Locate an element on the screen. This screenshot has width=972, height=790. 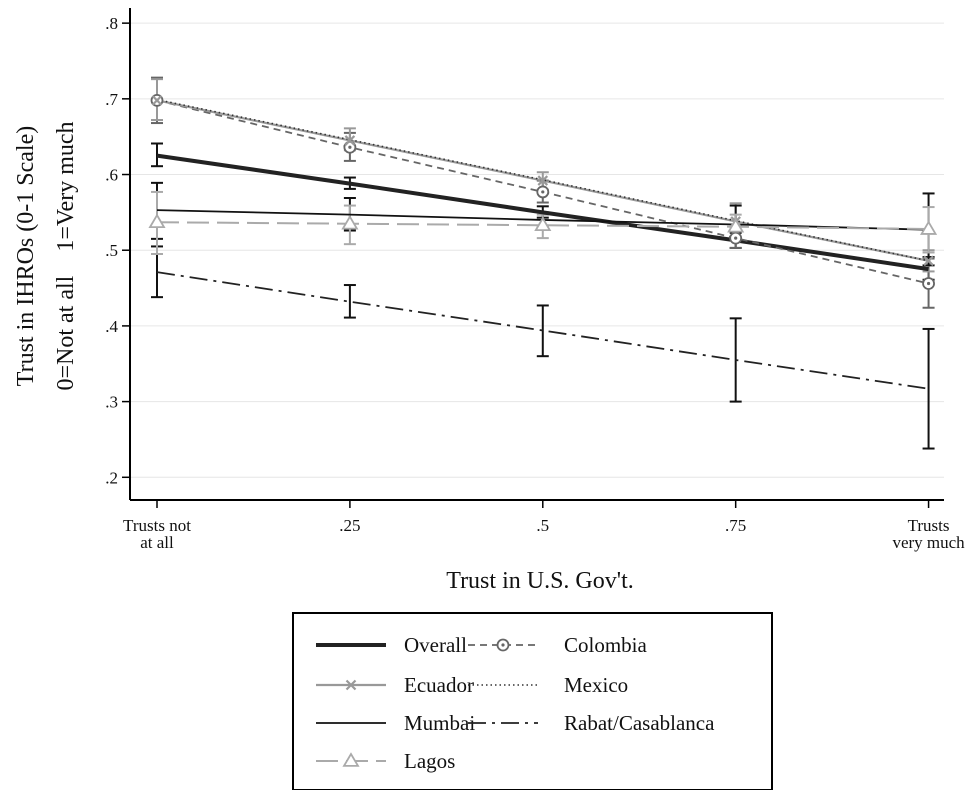
x-tick-label: .25 is located at coordinates (349, 525).